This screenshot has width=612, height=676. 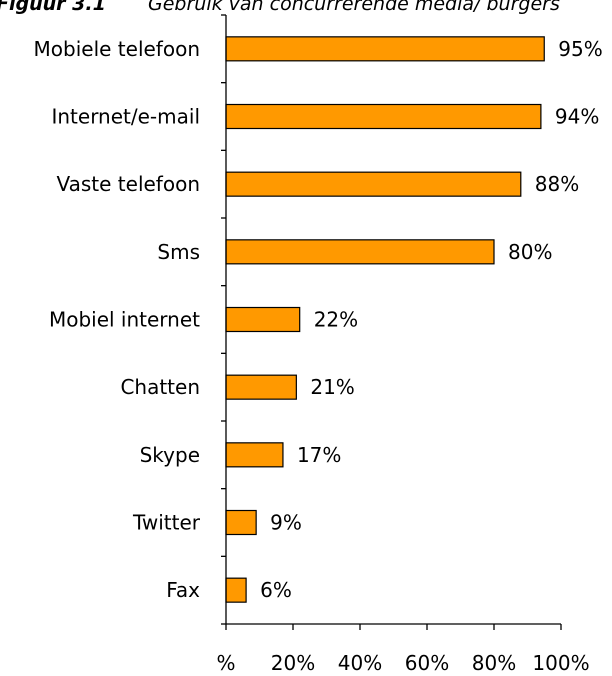 I want to click on category-label-9: Fax, so click(x=183, y=590).